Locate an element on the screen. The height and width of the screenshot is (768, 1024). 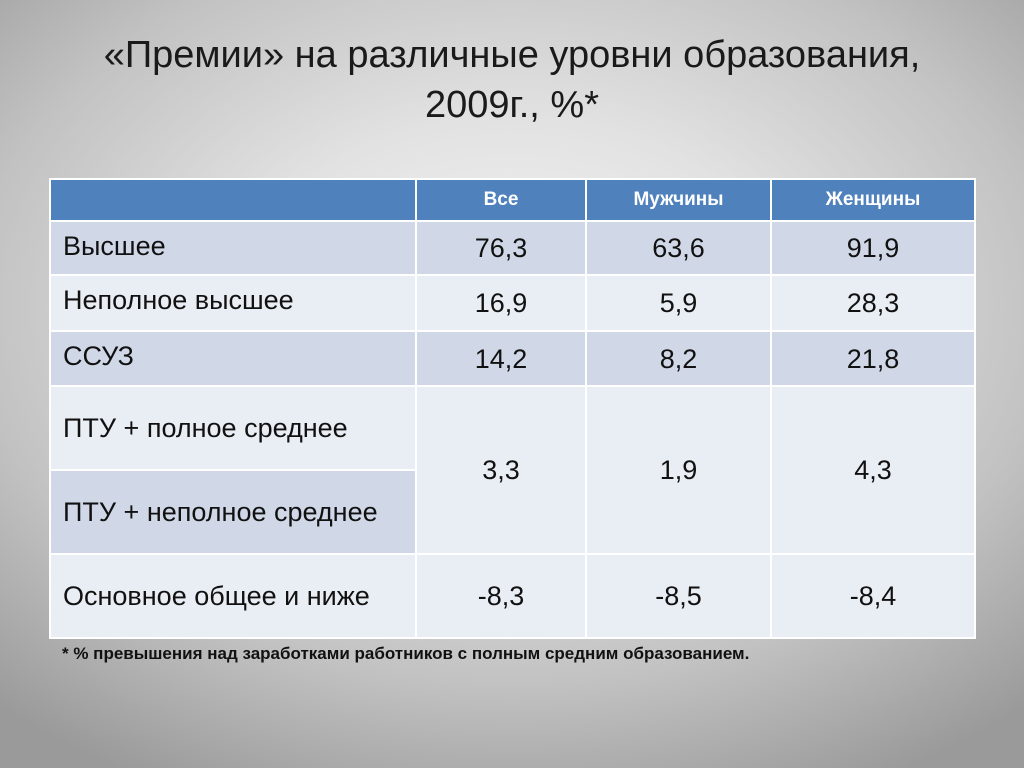
cell-men: 8,2 is located at coordinates (678, 358).